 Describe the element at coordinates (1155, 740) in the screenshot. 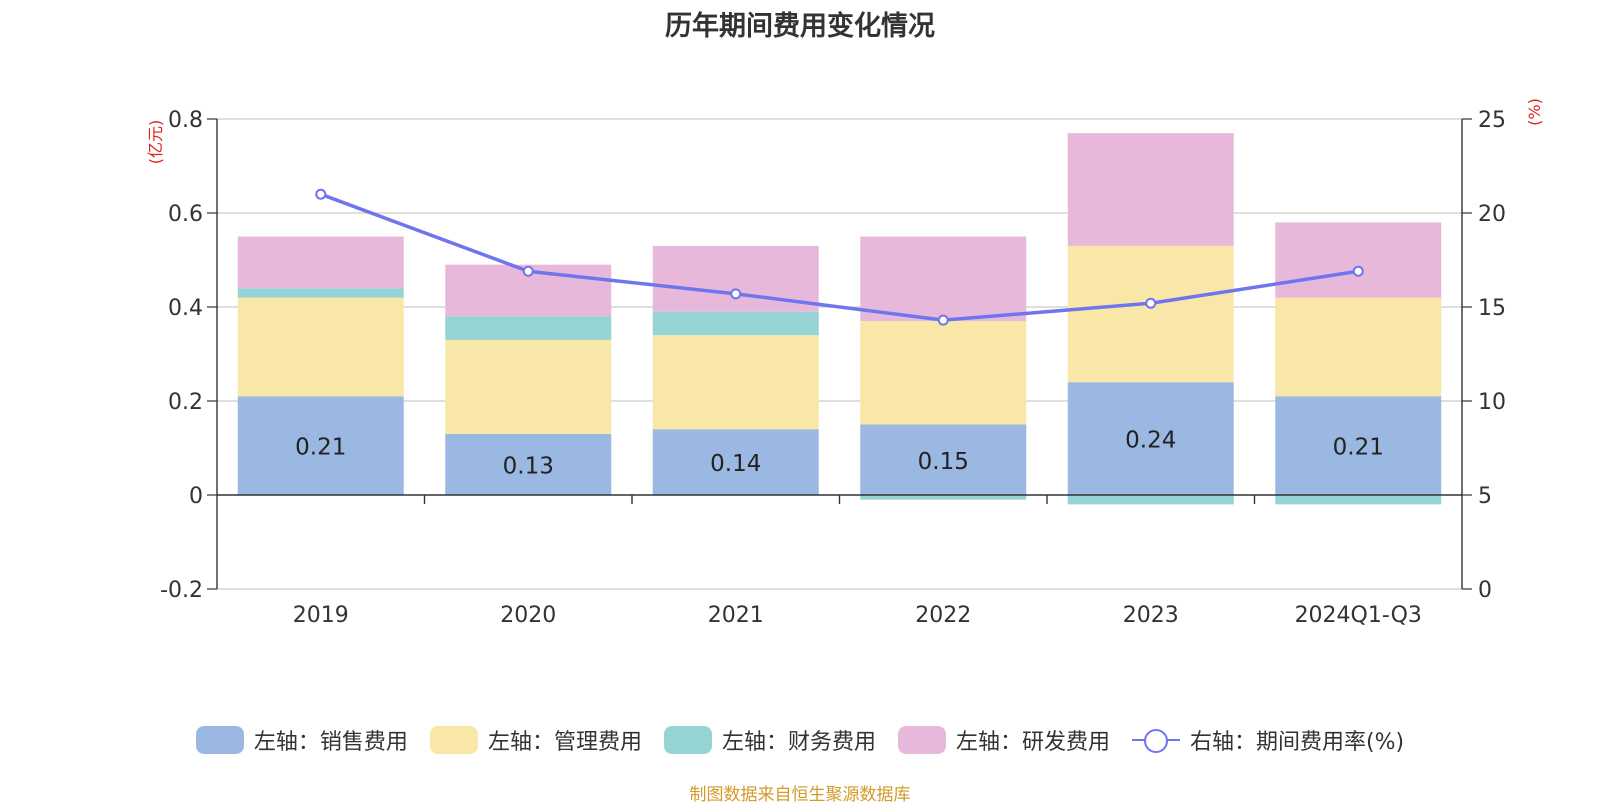

I see `legend-line-marker-icon` at that location.